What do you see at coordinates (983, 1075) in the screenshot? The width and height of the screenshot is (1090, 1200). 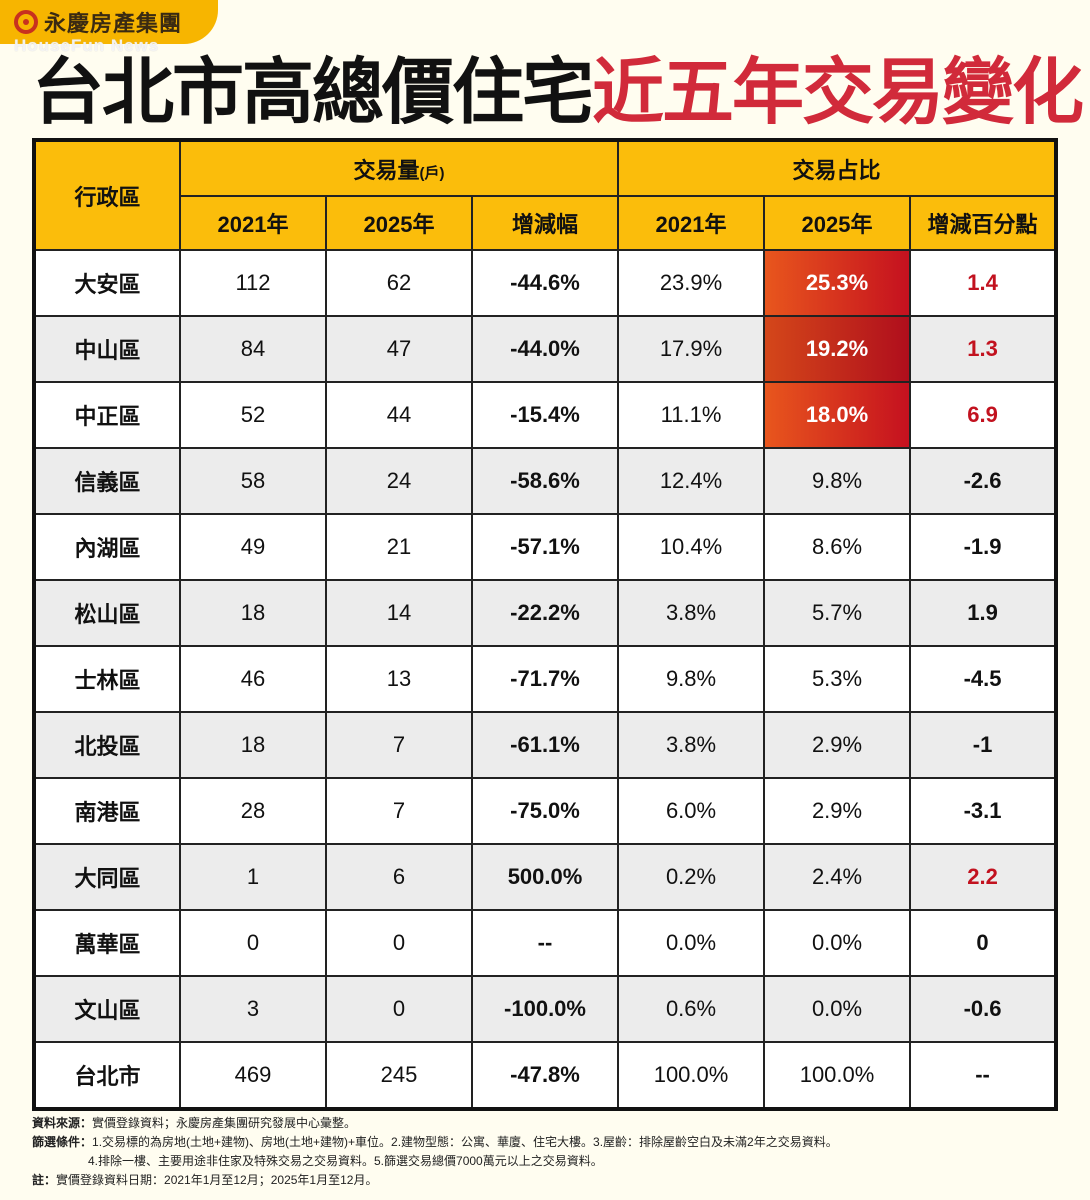 I see `cell-pp-change: --` at bounding box center [983, 1075].